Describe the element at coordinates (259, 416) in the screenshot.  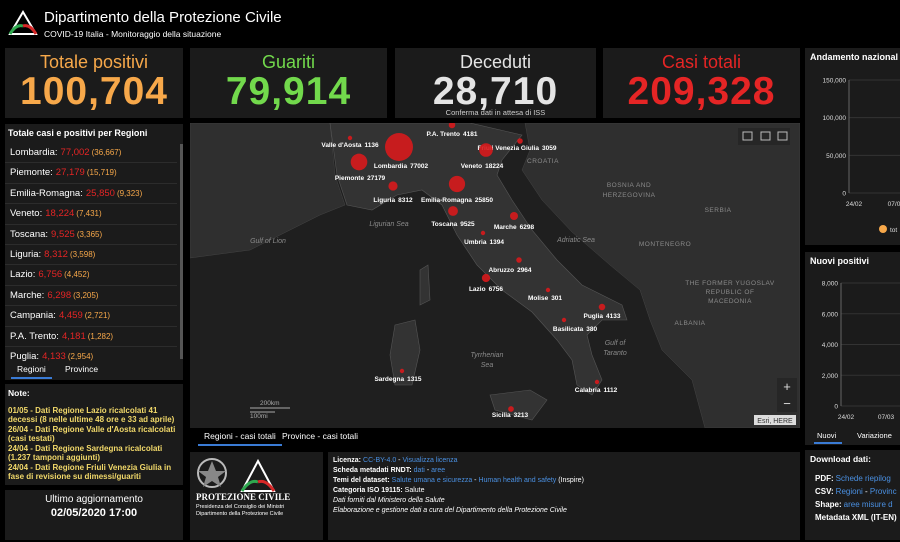
I see `scale-label: 100mi` at that location.